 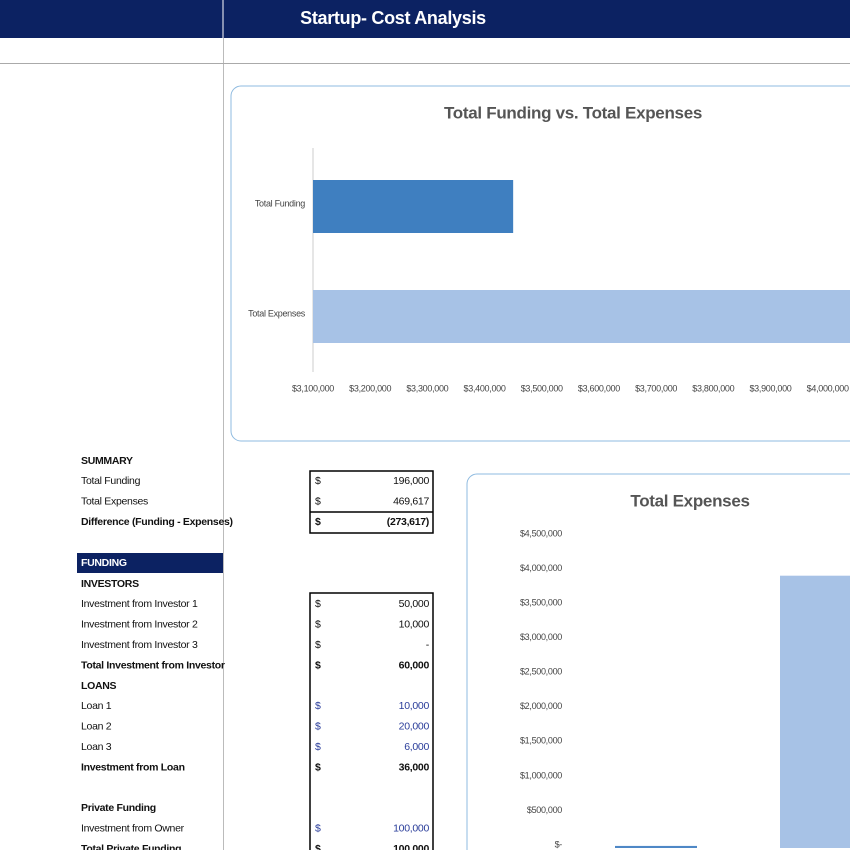 I want to click on row-value: 196,000, so click(x=411, y=481).